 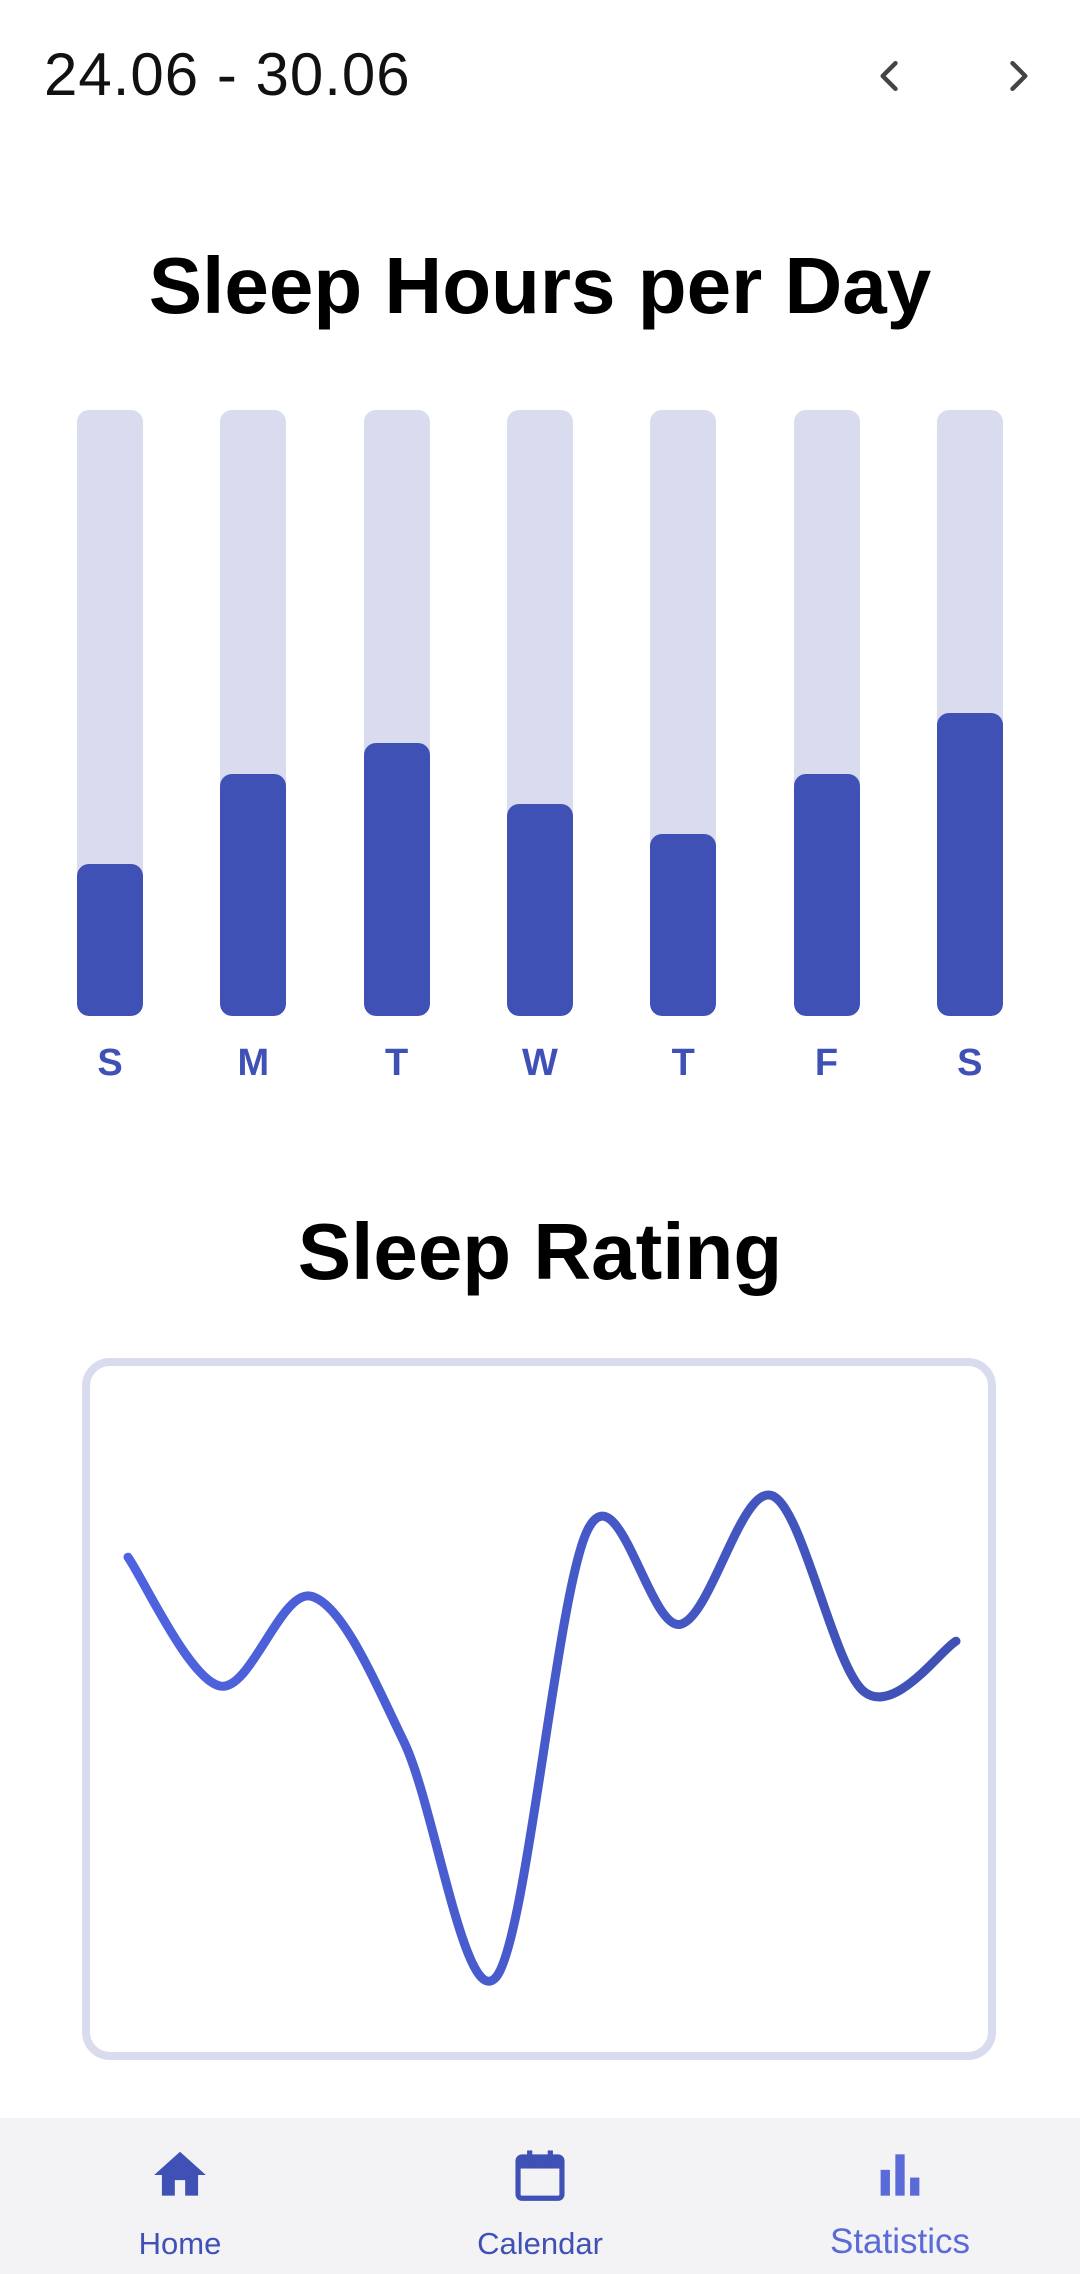 I want to click on top-bar: 24.06 - 30.06, so click(x=540, y=75).